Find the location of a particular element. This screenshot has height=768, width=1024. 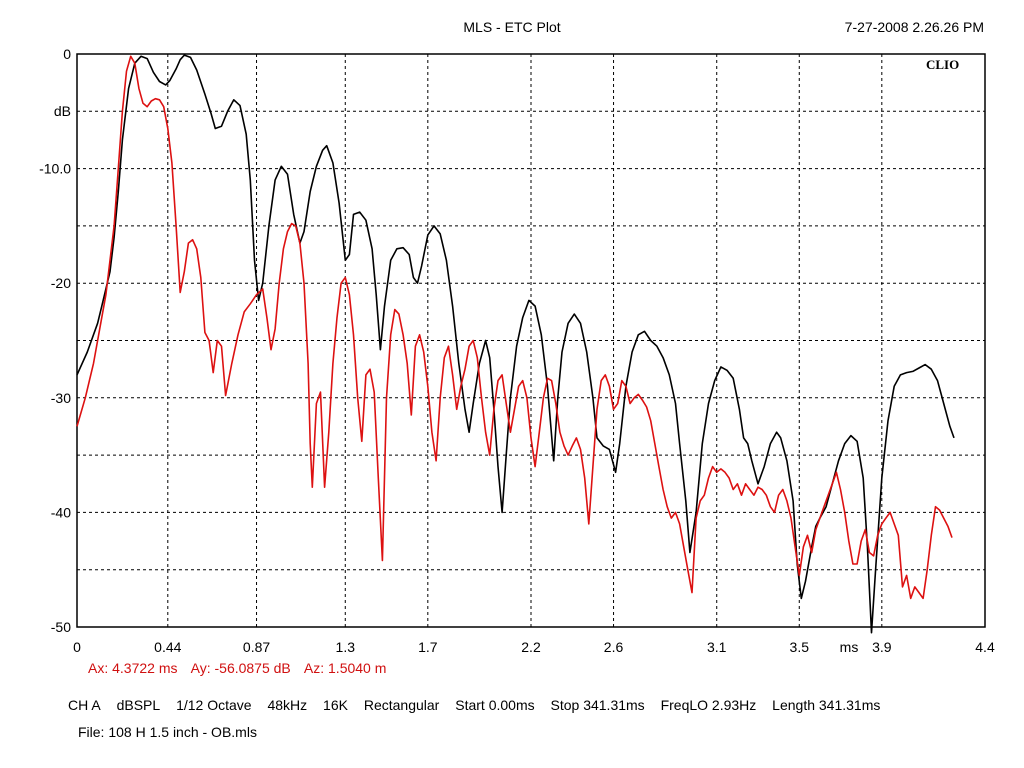

x-tick-label: 2.2 is located at coordinates (531, 647).